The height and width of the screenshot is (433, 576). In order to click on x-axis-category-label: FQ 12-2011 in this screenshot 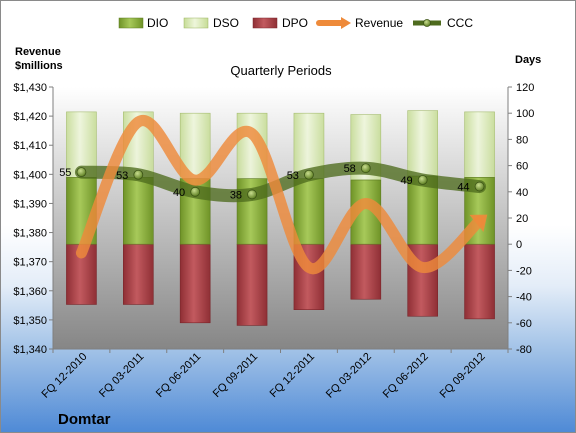, I will do `click(292, 375)`.